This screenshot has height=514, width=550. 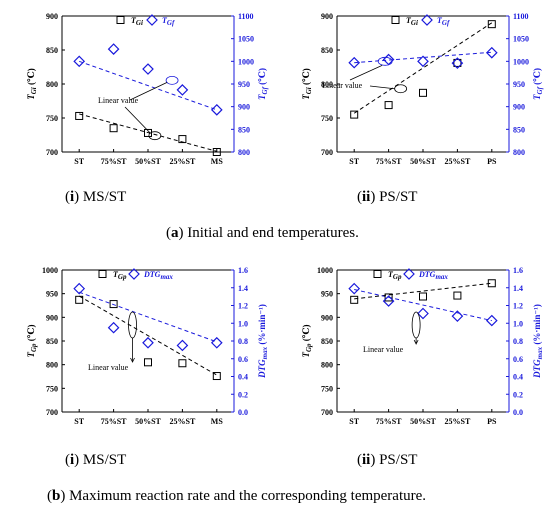 What do you see at coordinates (446, 23) in the screenshot?
I see `c1-legend-label-2-sub: Gf` at bounding box center [446, 23].